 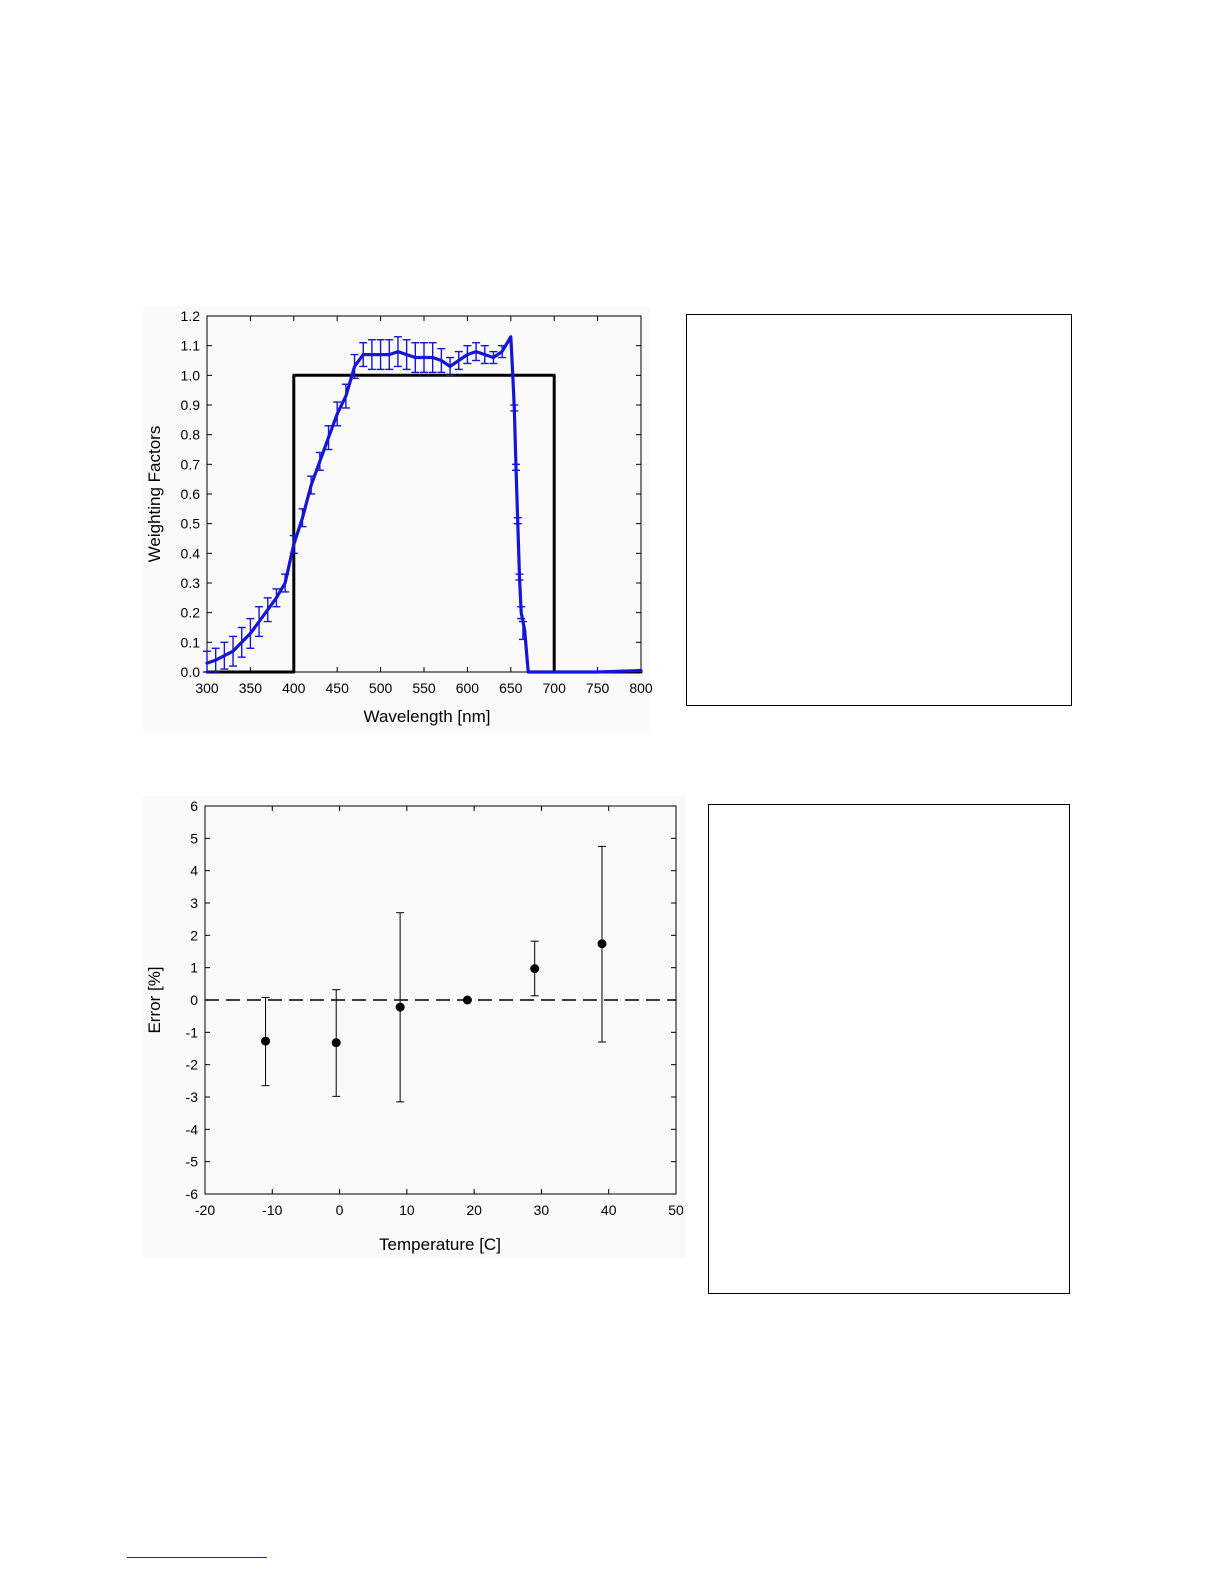 I want to click on chart-2-x-axis-label: Temperature [C], so click(x=440, y=1244).